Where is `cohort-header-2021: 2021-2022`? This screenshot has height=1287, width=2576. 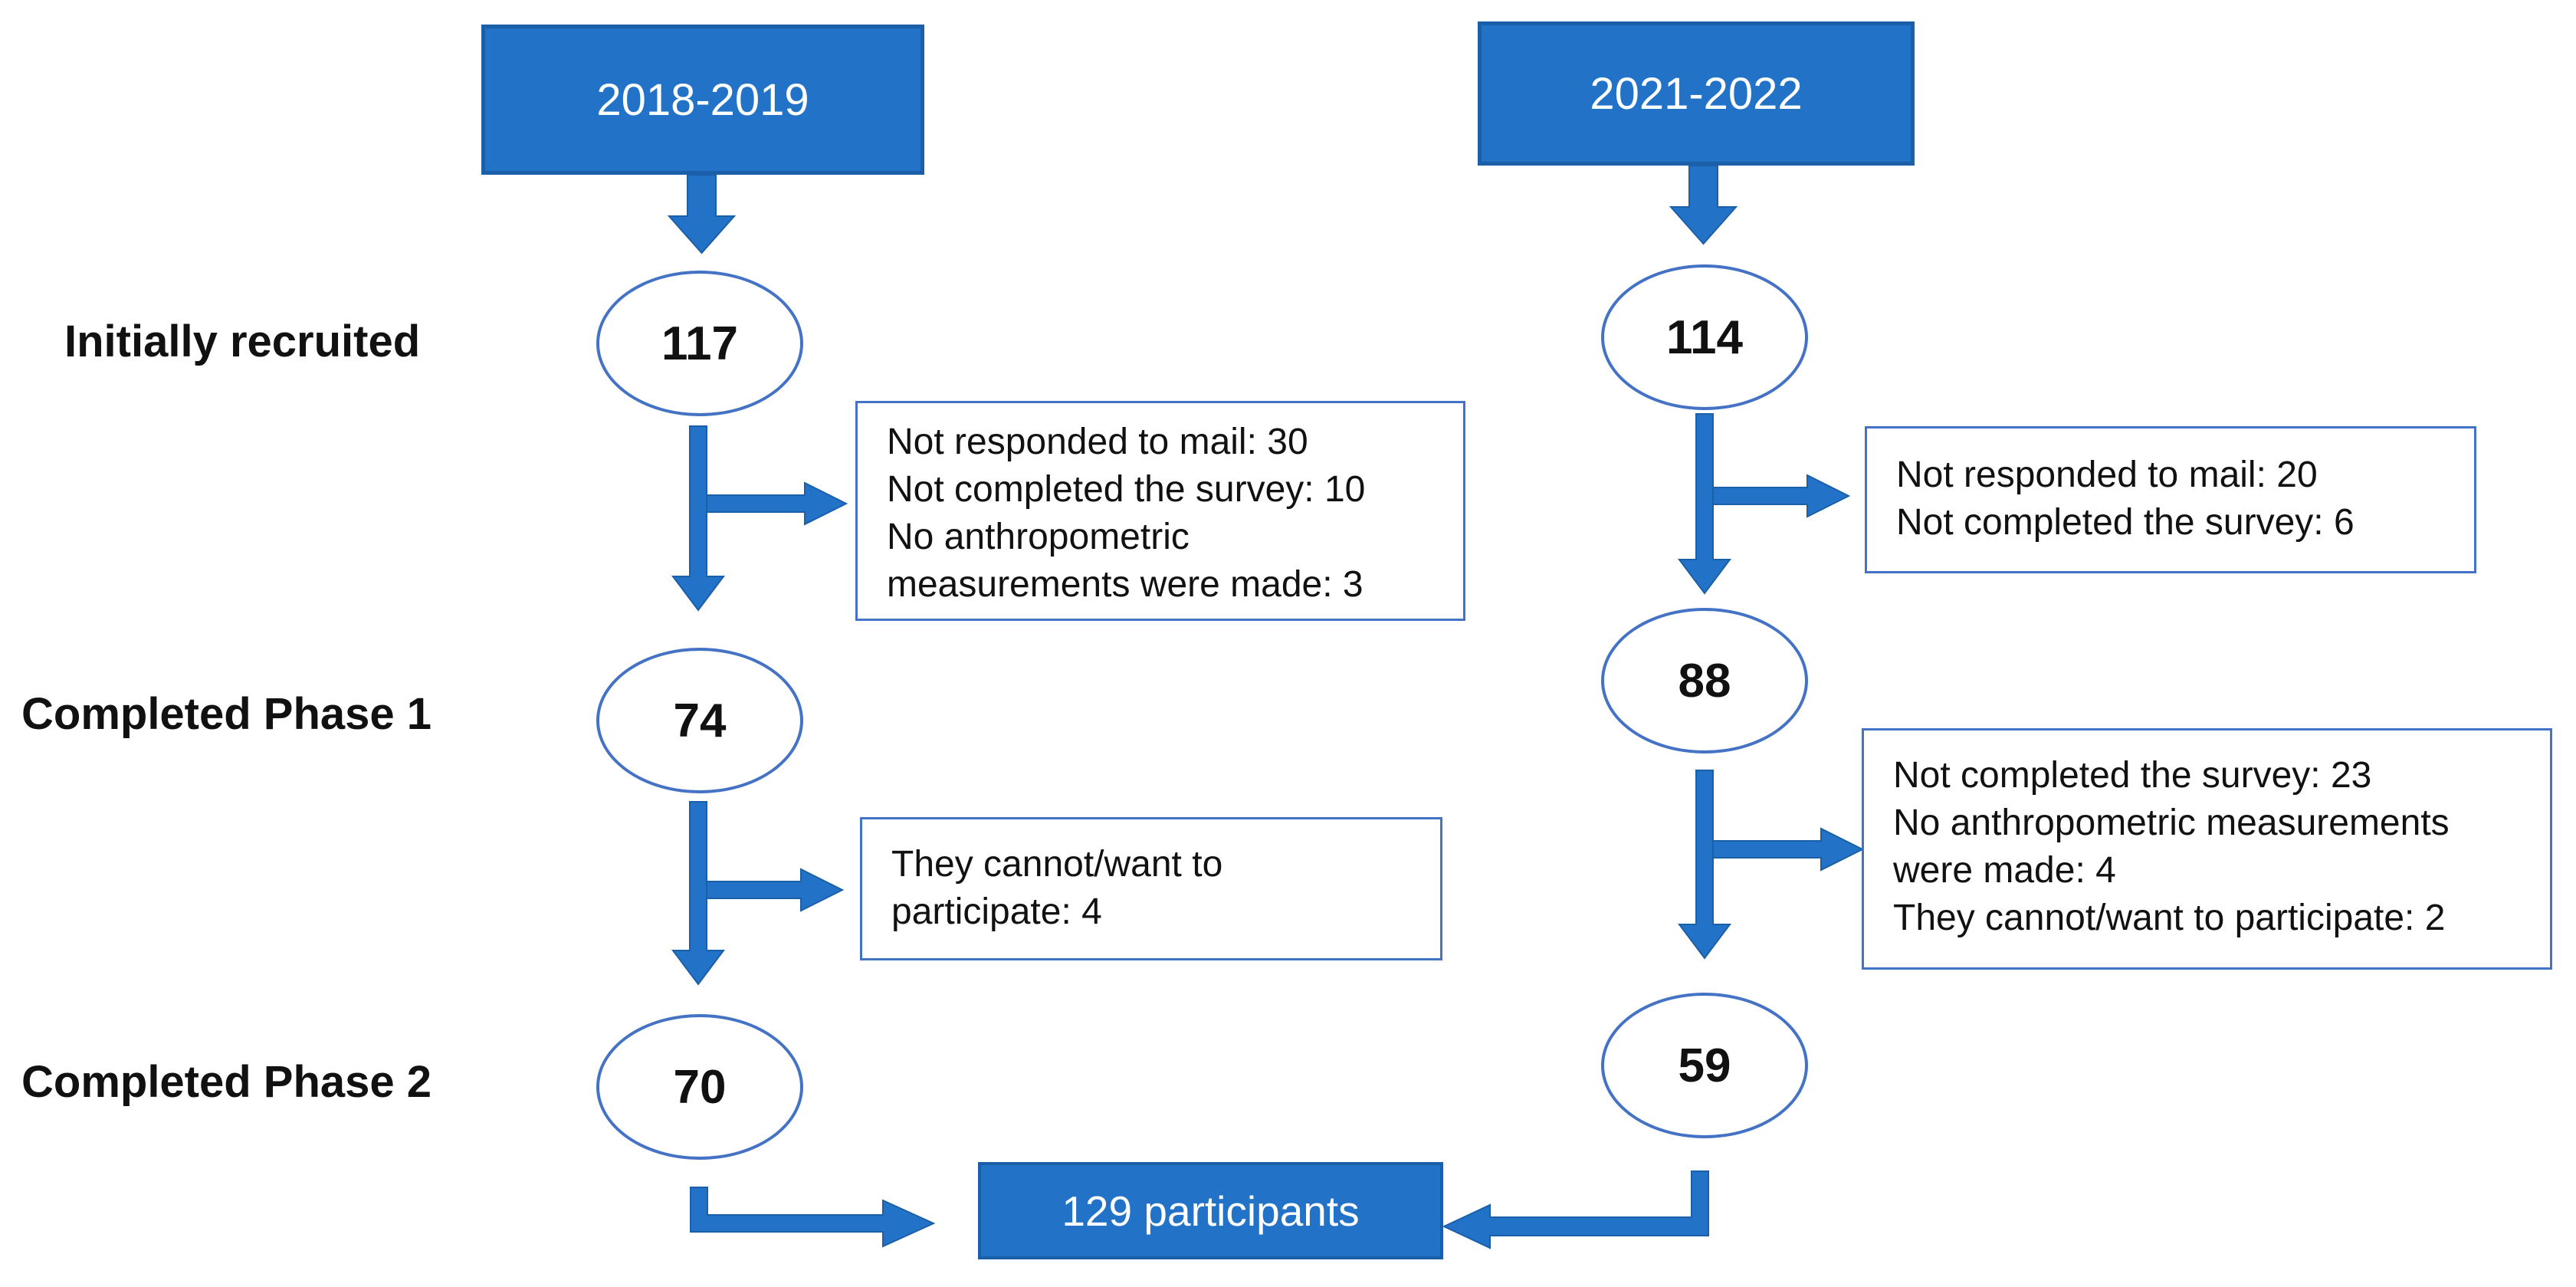 cohort-header-2021: 2021-2022 is located at coordinates (1696, 93).